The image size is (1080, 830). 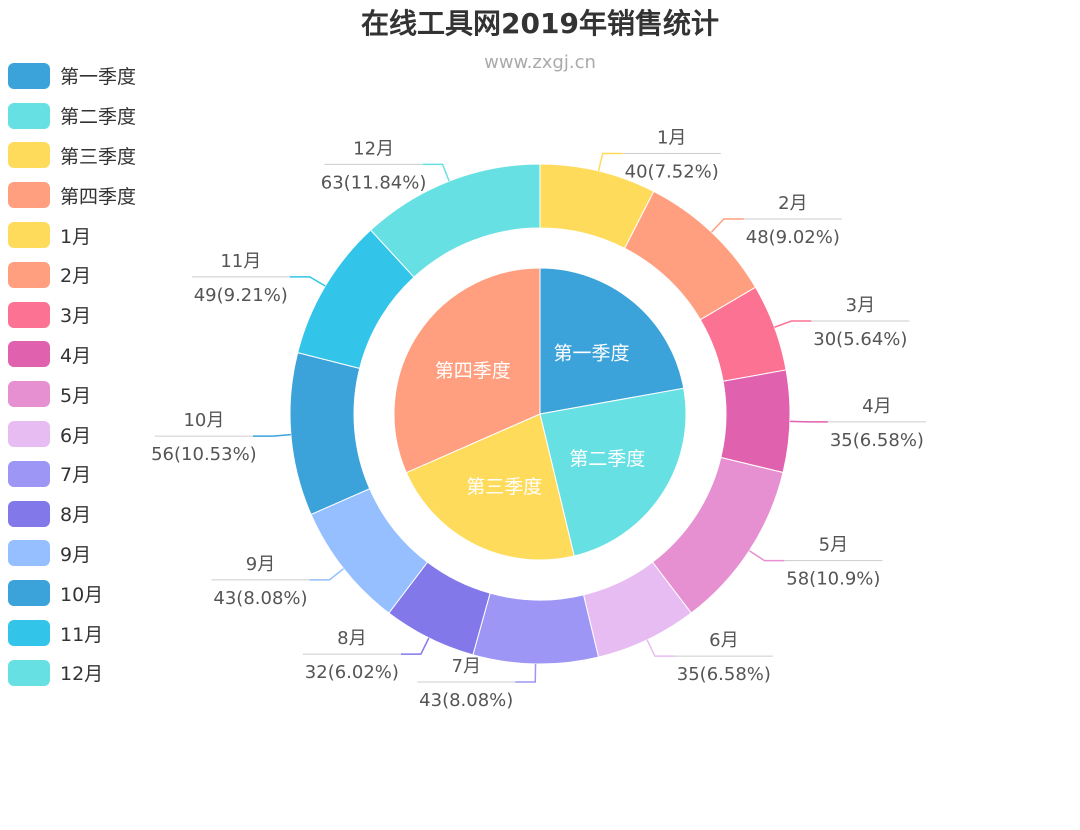 What do you see at coordinates (98, 117) in the screenshot?
I see `legend-label: 第二季度` at bounding box center [98, 117].